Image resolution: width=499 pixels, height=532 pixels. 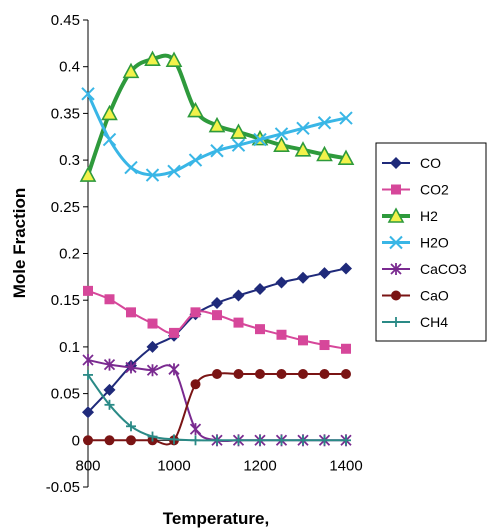 I want to click on series-line-cao, so click(x=216, y=409).